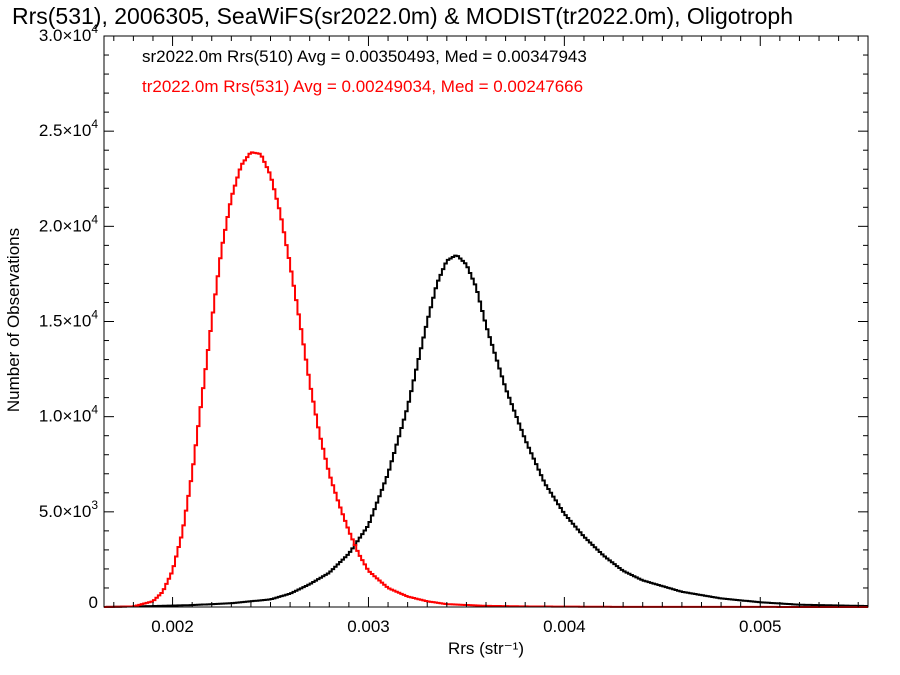 Image resolution: width=900 pixels, height=675 pixels. Describe the element at coordinates (68, 319) in the screenshot. I see `y-tick-label: 1.5×10⁴` at that location.